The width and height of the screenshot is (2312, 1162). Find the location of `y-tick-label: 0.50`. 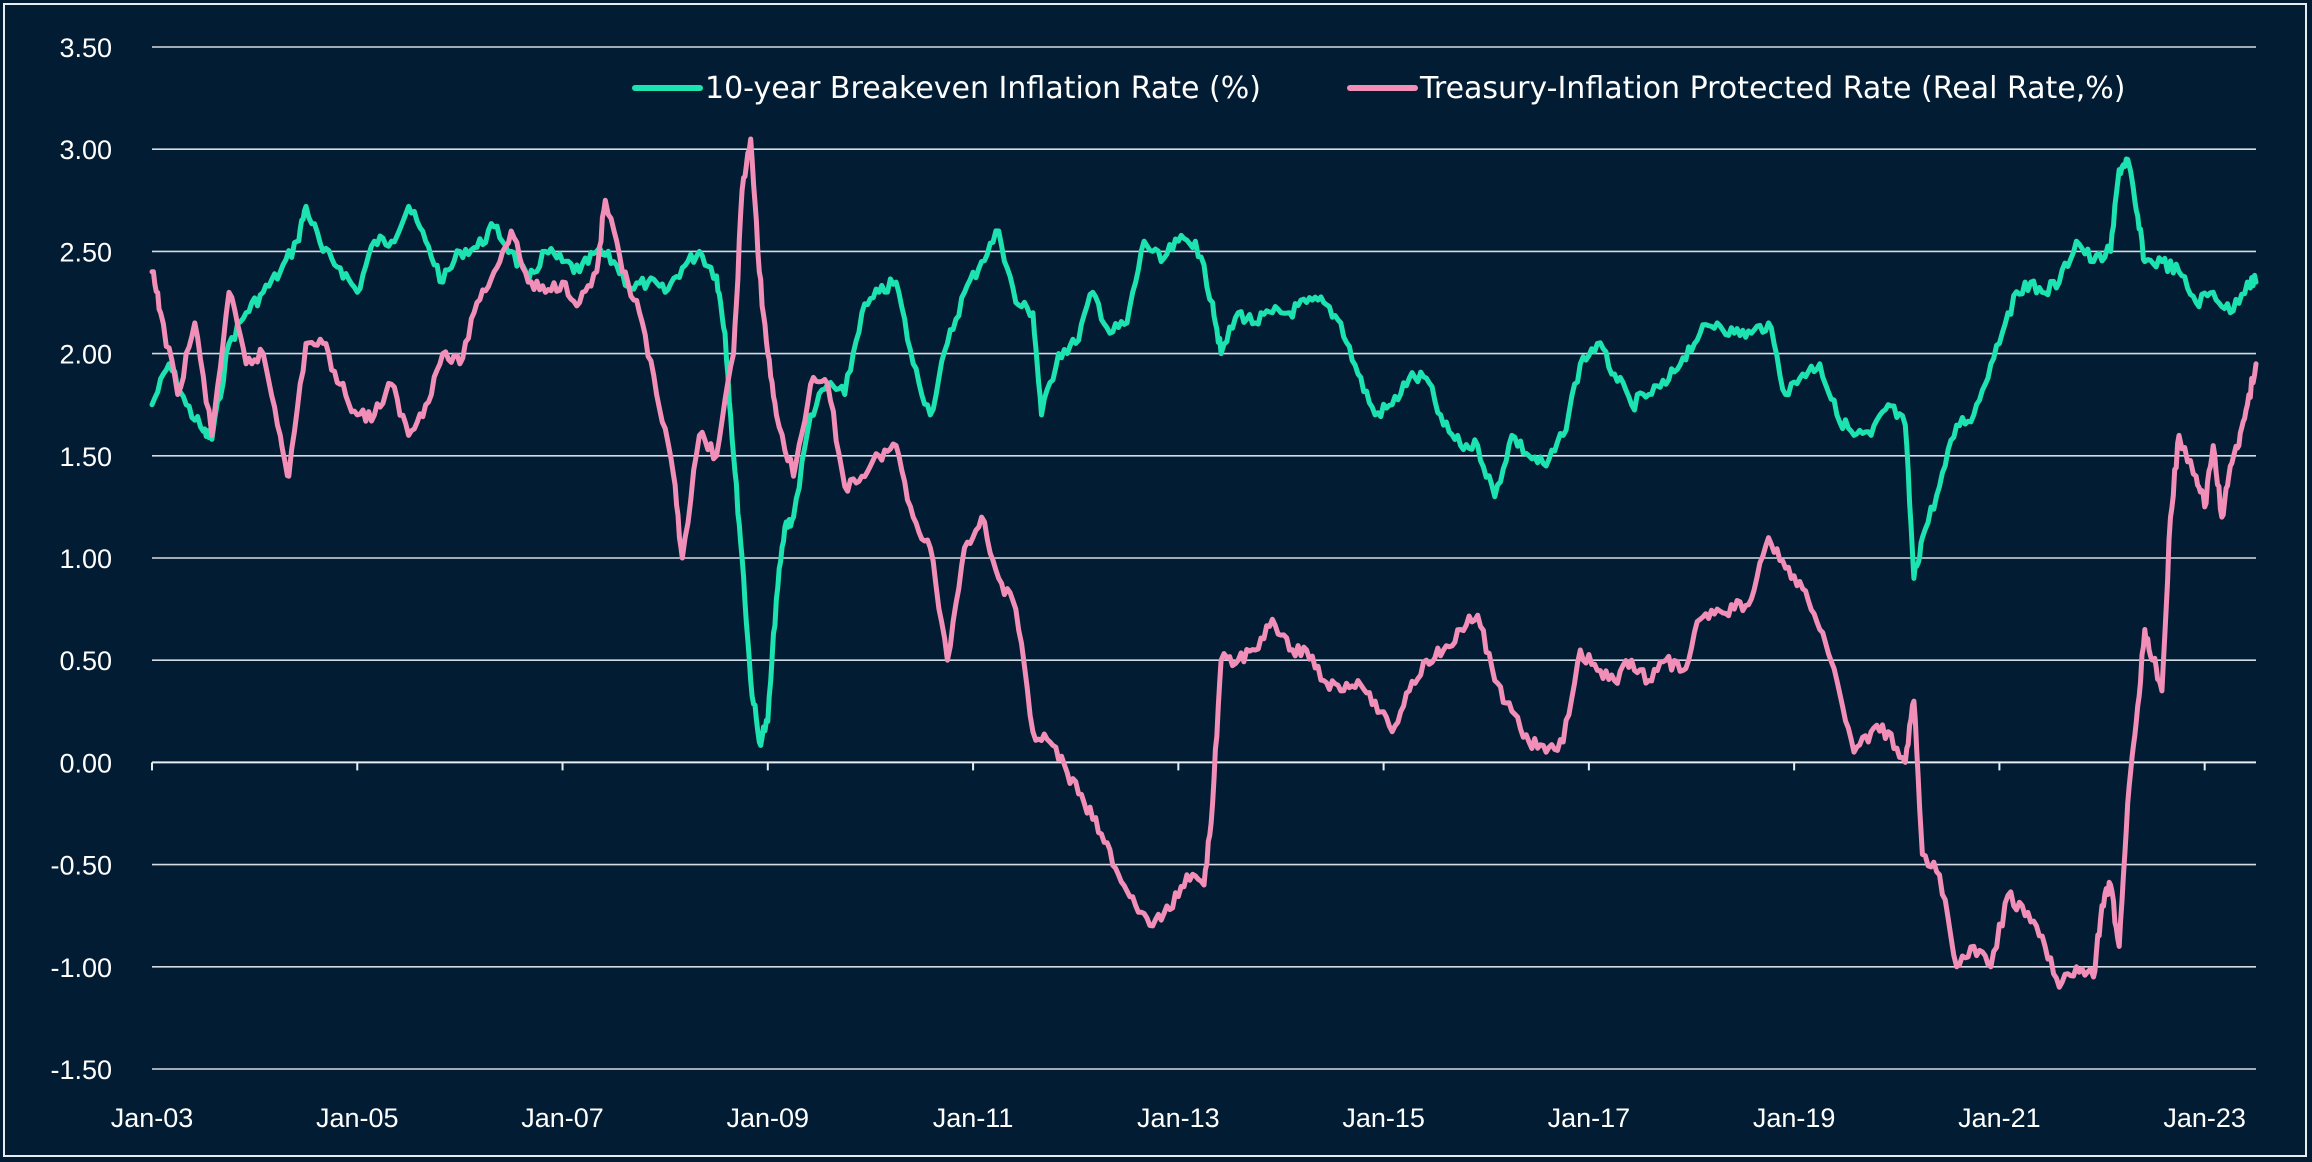

y-tick-label: 0.50 is located at coordinates (85, 661).